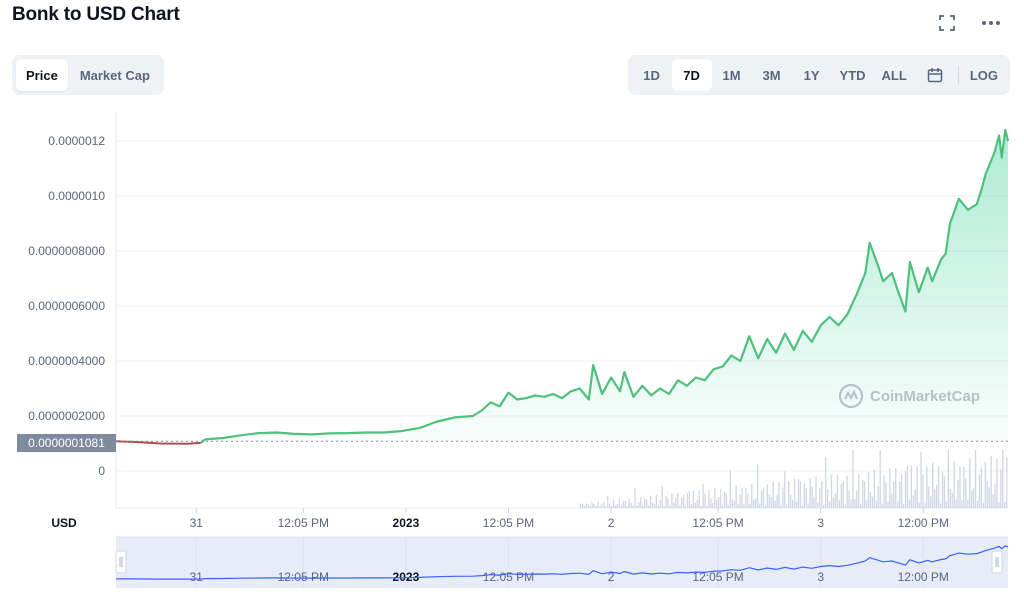 The image size is (1024, 599). What do you see at coordinates (611, 577) in the screenshot?
I see `navigator-tick-label: 2` at bounding box center [611, 577].